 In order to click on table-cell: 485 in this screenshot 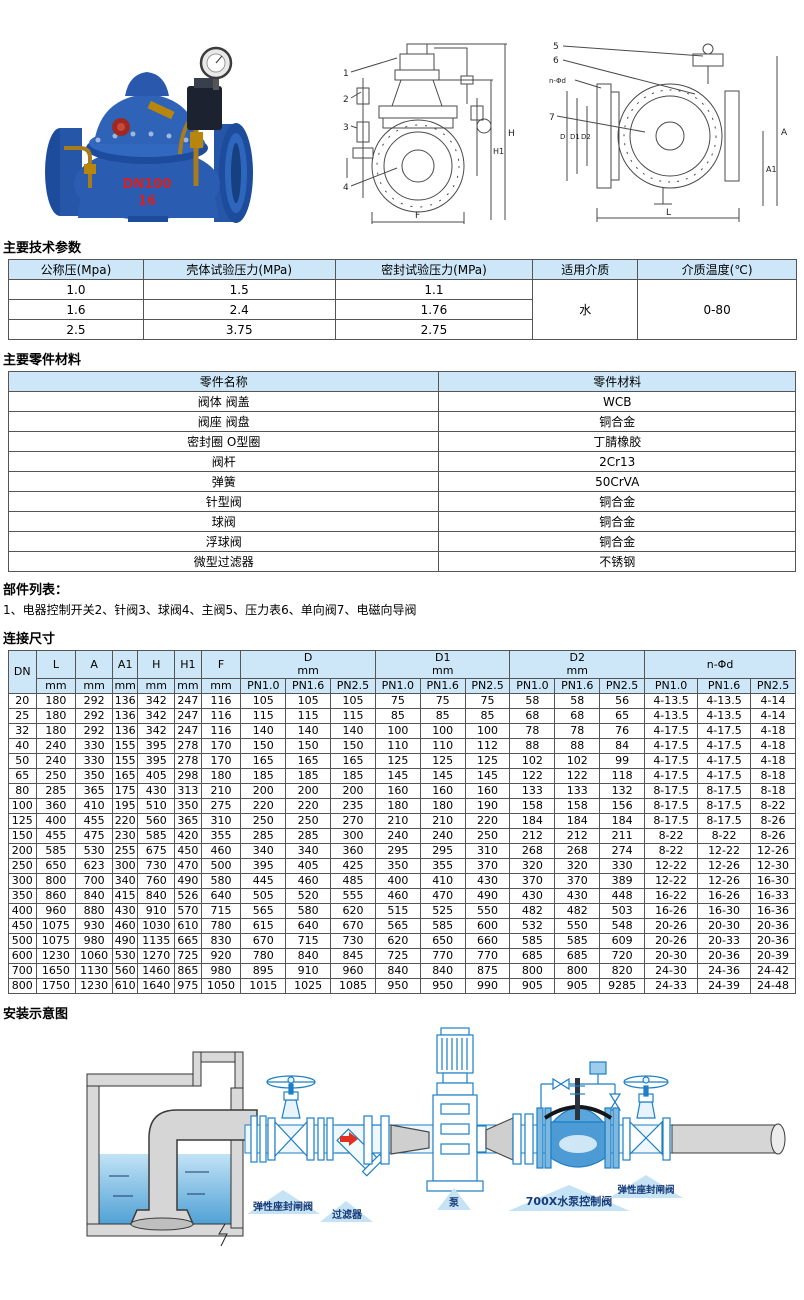, I will do `click(353, 880)`.